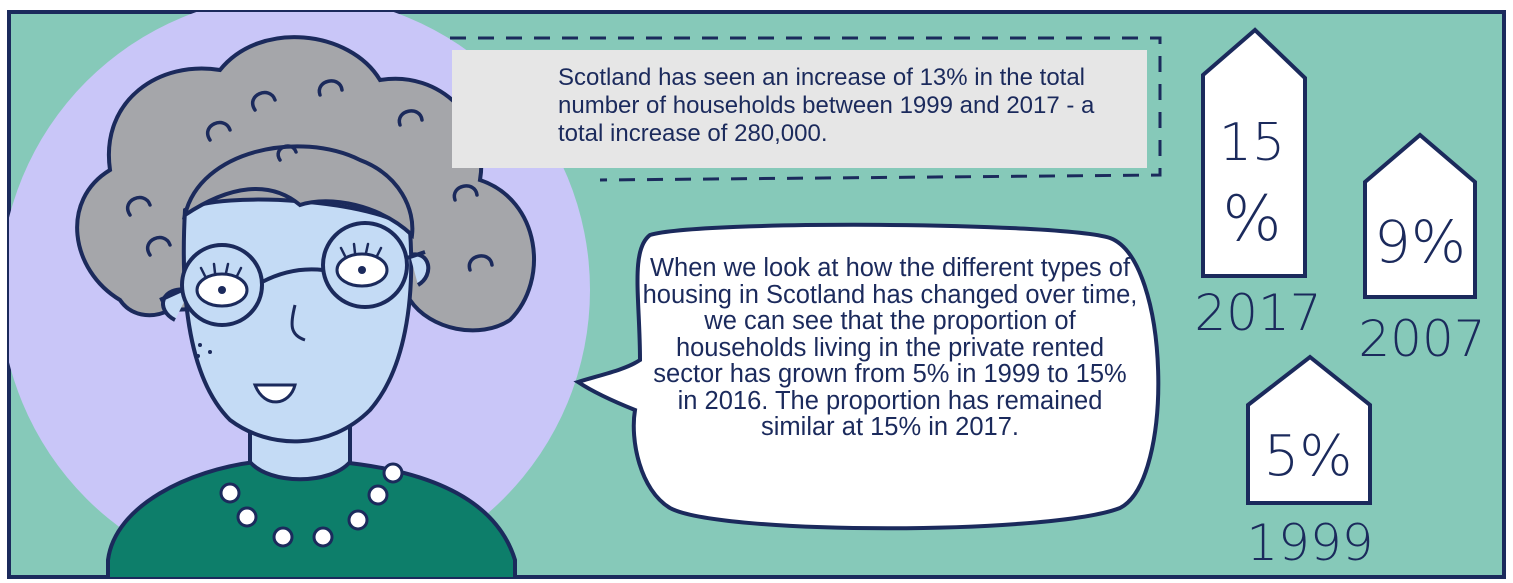 The height and width of the screenshot is (583, 1513). Describe the element at coordinates (274, 393) in the screenshot. I see `mouth` at that location.